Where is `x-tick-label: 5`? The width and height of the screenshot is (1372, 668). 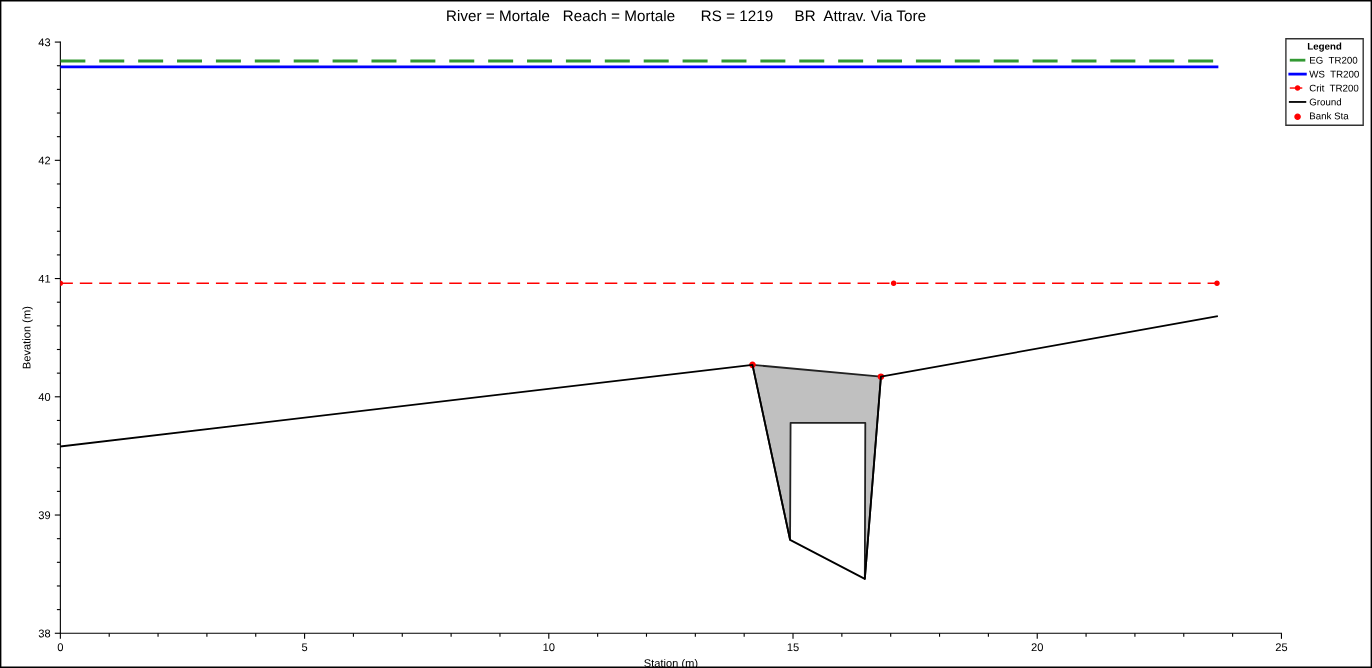 x-tick-label: 5 is located at coordinates (304, 647).